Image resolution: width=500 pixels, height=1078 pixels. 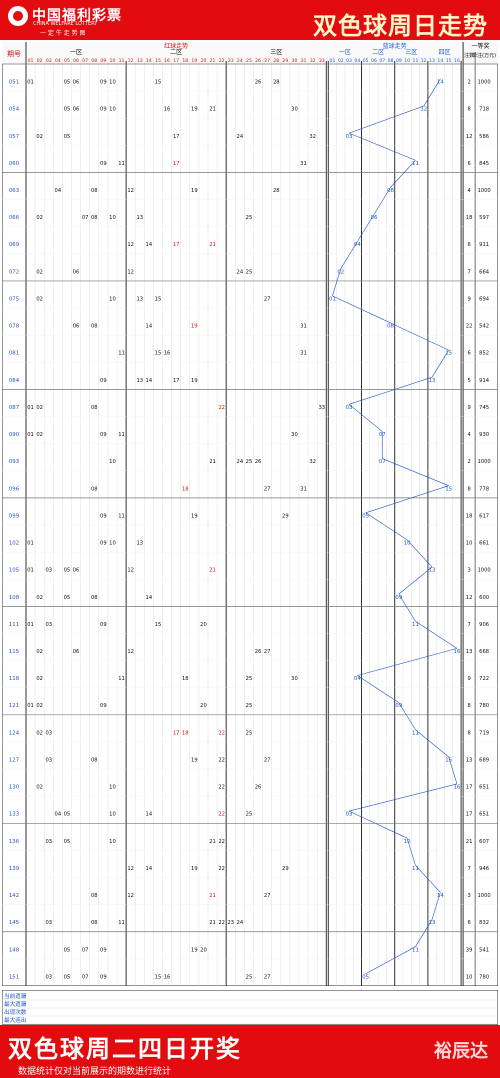 What do you see at coordinates (249, 61) in the screenshot?
I see `red-number-header: 25` at bounding box center [249, 61].